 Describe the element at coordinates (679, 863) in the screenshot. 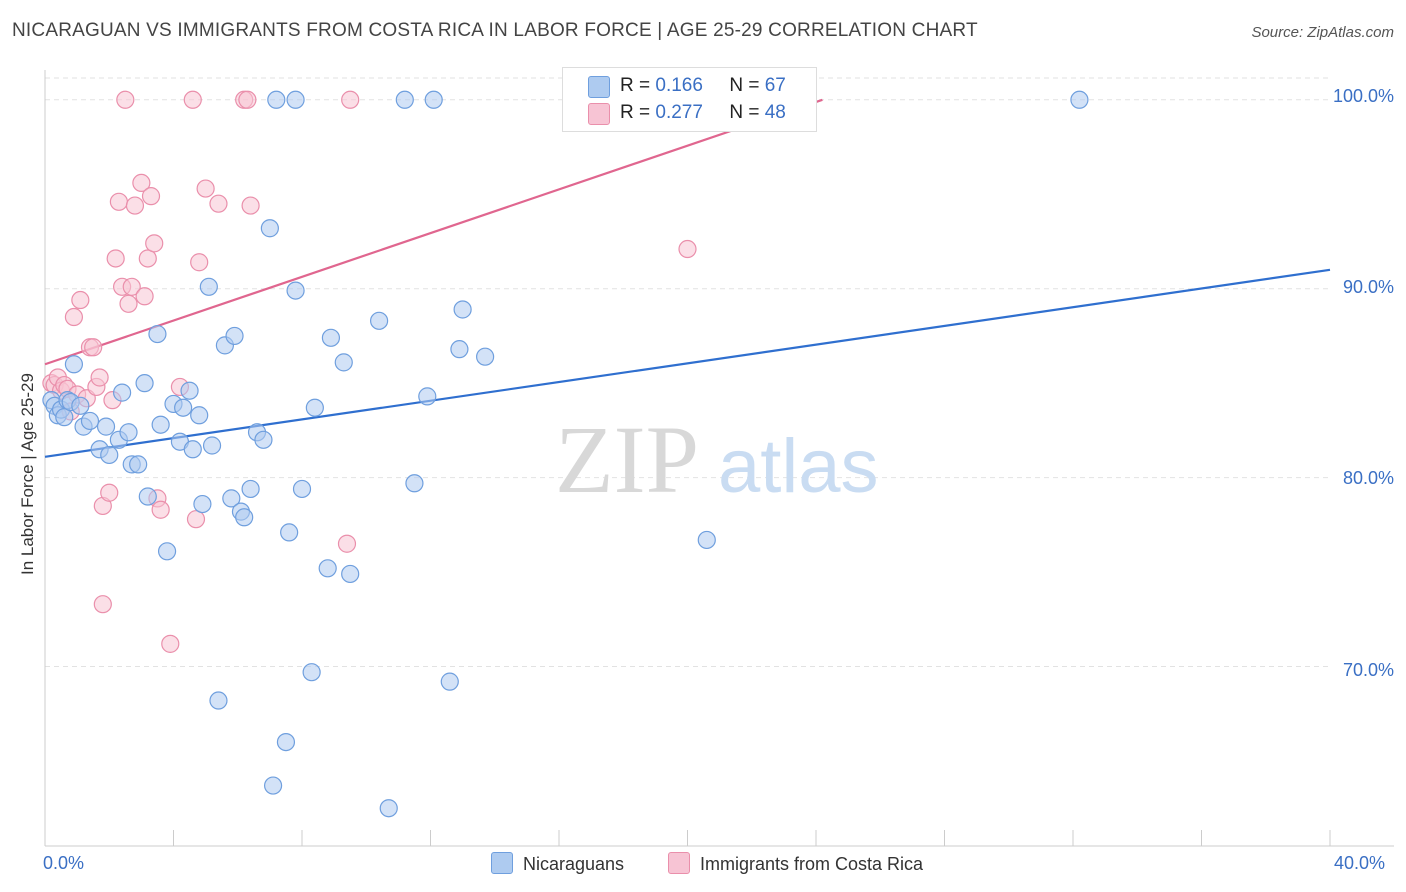

I see `bottom-legend-swatch-pink` at that location.